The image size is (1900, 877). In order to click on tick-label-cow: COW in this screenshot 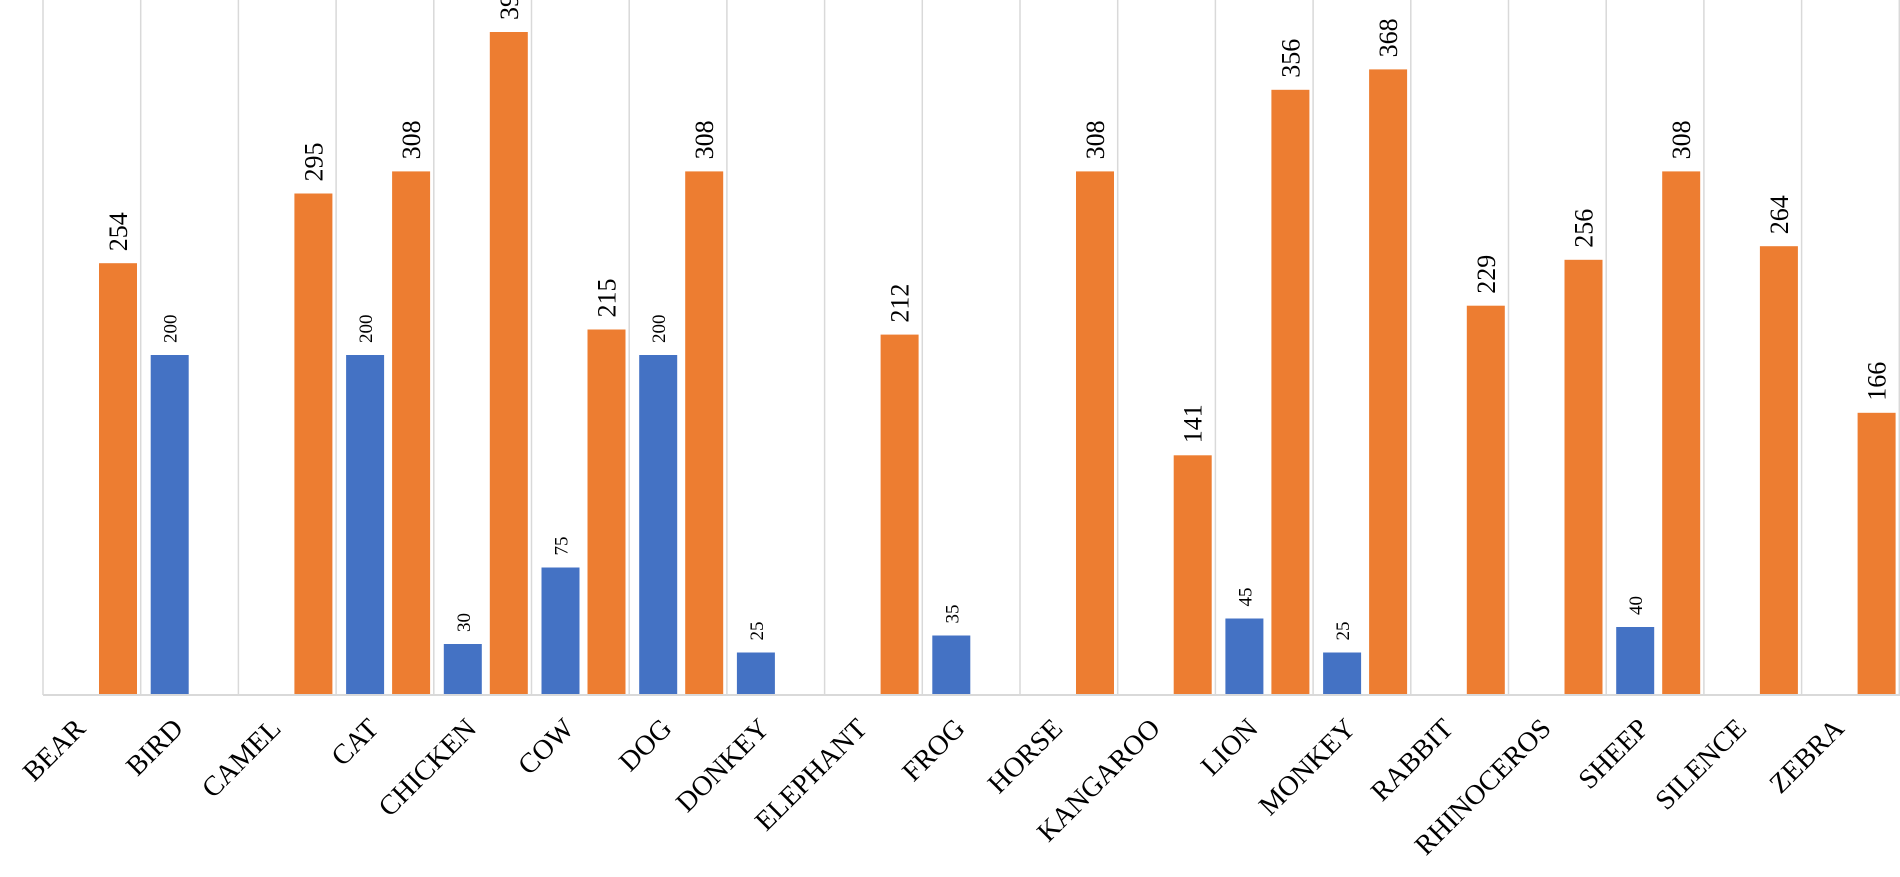, I will do `click(546, 747)`.